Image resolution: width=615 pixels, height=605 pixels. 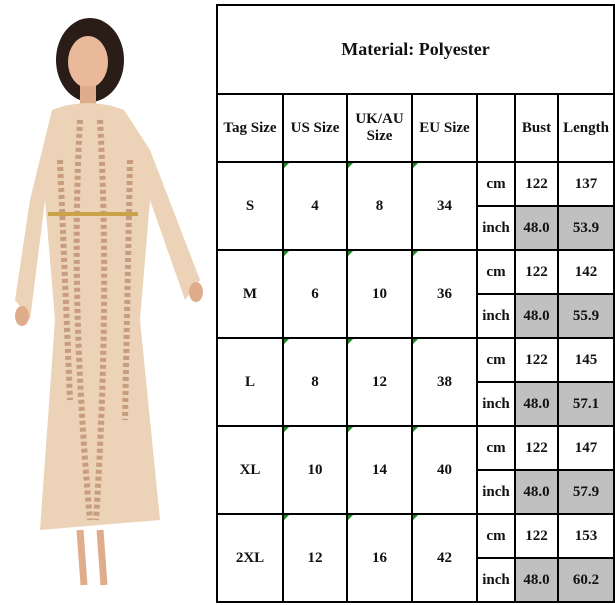 I want to click on eu-size-cell: 34, so click(x=444, y=206).